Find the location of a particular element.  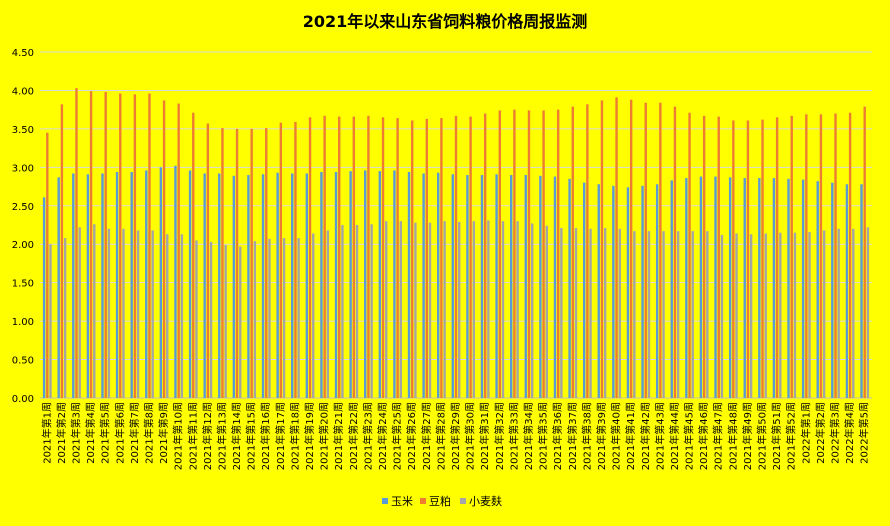

x-tick-label: 2022年第3周 is located at coordinates (835, 433).